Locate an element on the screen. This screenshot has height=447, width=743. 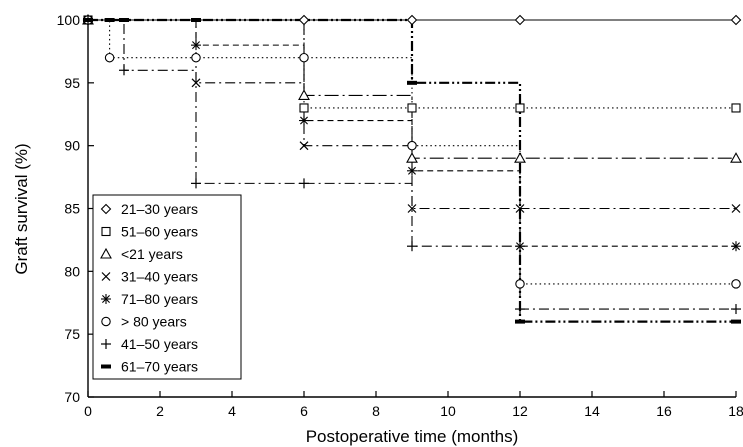
x-tick-label: 10 is located at coordinates (448, 411).